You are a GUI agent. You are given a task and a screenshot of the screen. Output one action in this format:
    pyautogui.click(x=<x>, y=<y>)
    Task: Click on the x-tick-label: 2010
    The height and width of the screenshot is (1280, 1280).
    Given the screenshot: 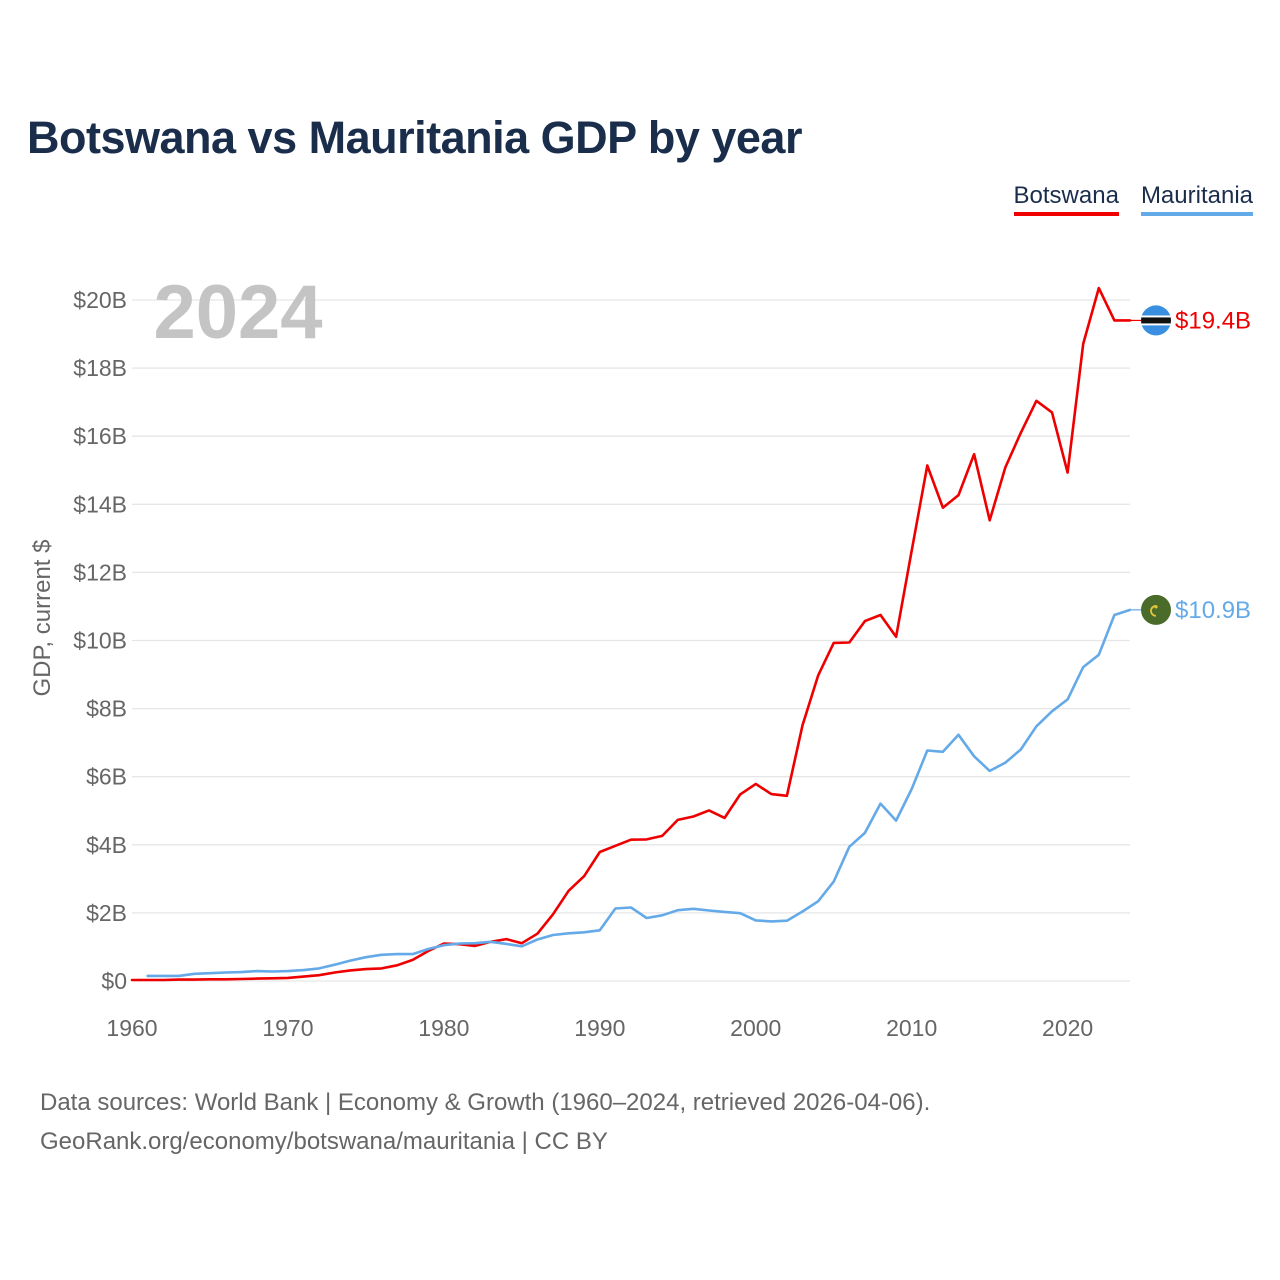 What is the action you would take?
    pyautogui.click(x=911, y=1028)
    